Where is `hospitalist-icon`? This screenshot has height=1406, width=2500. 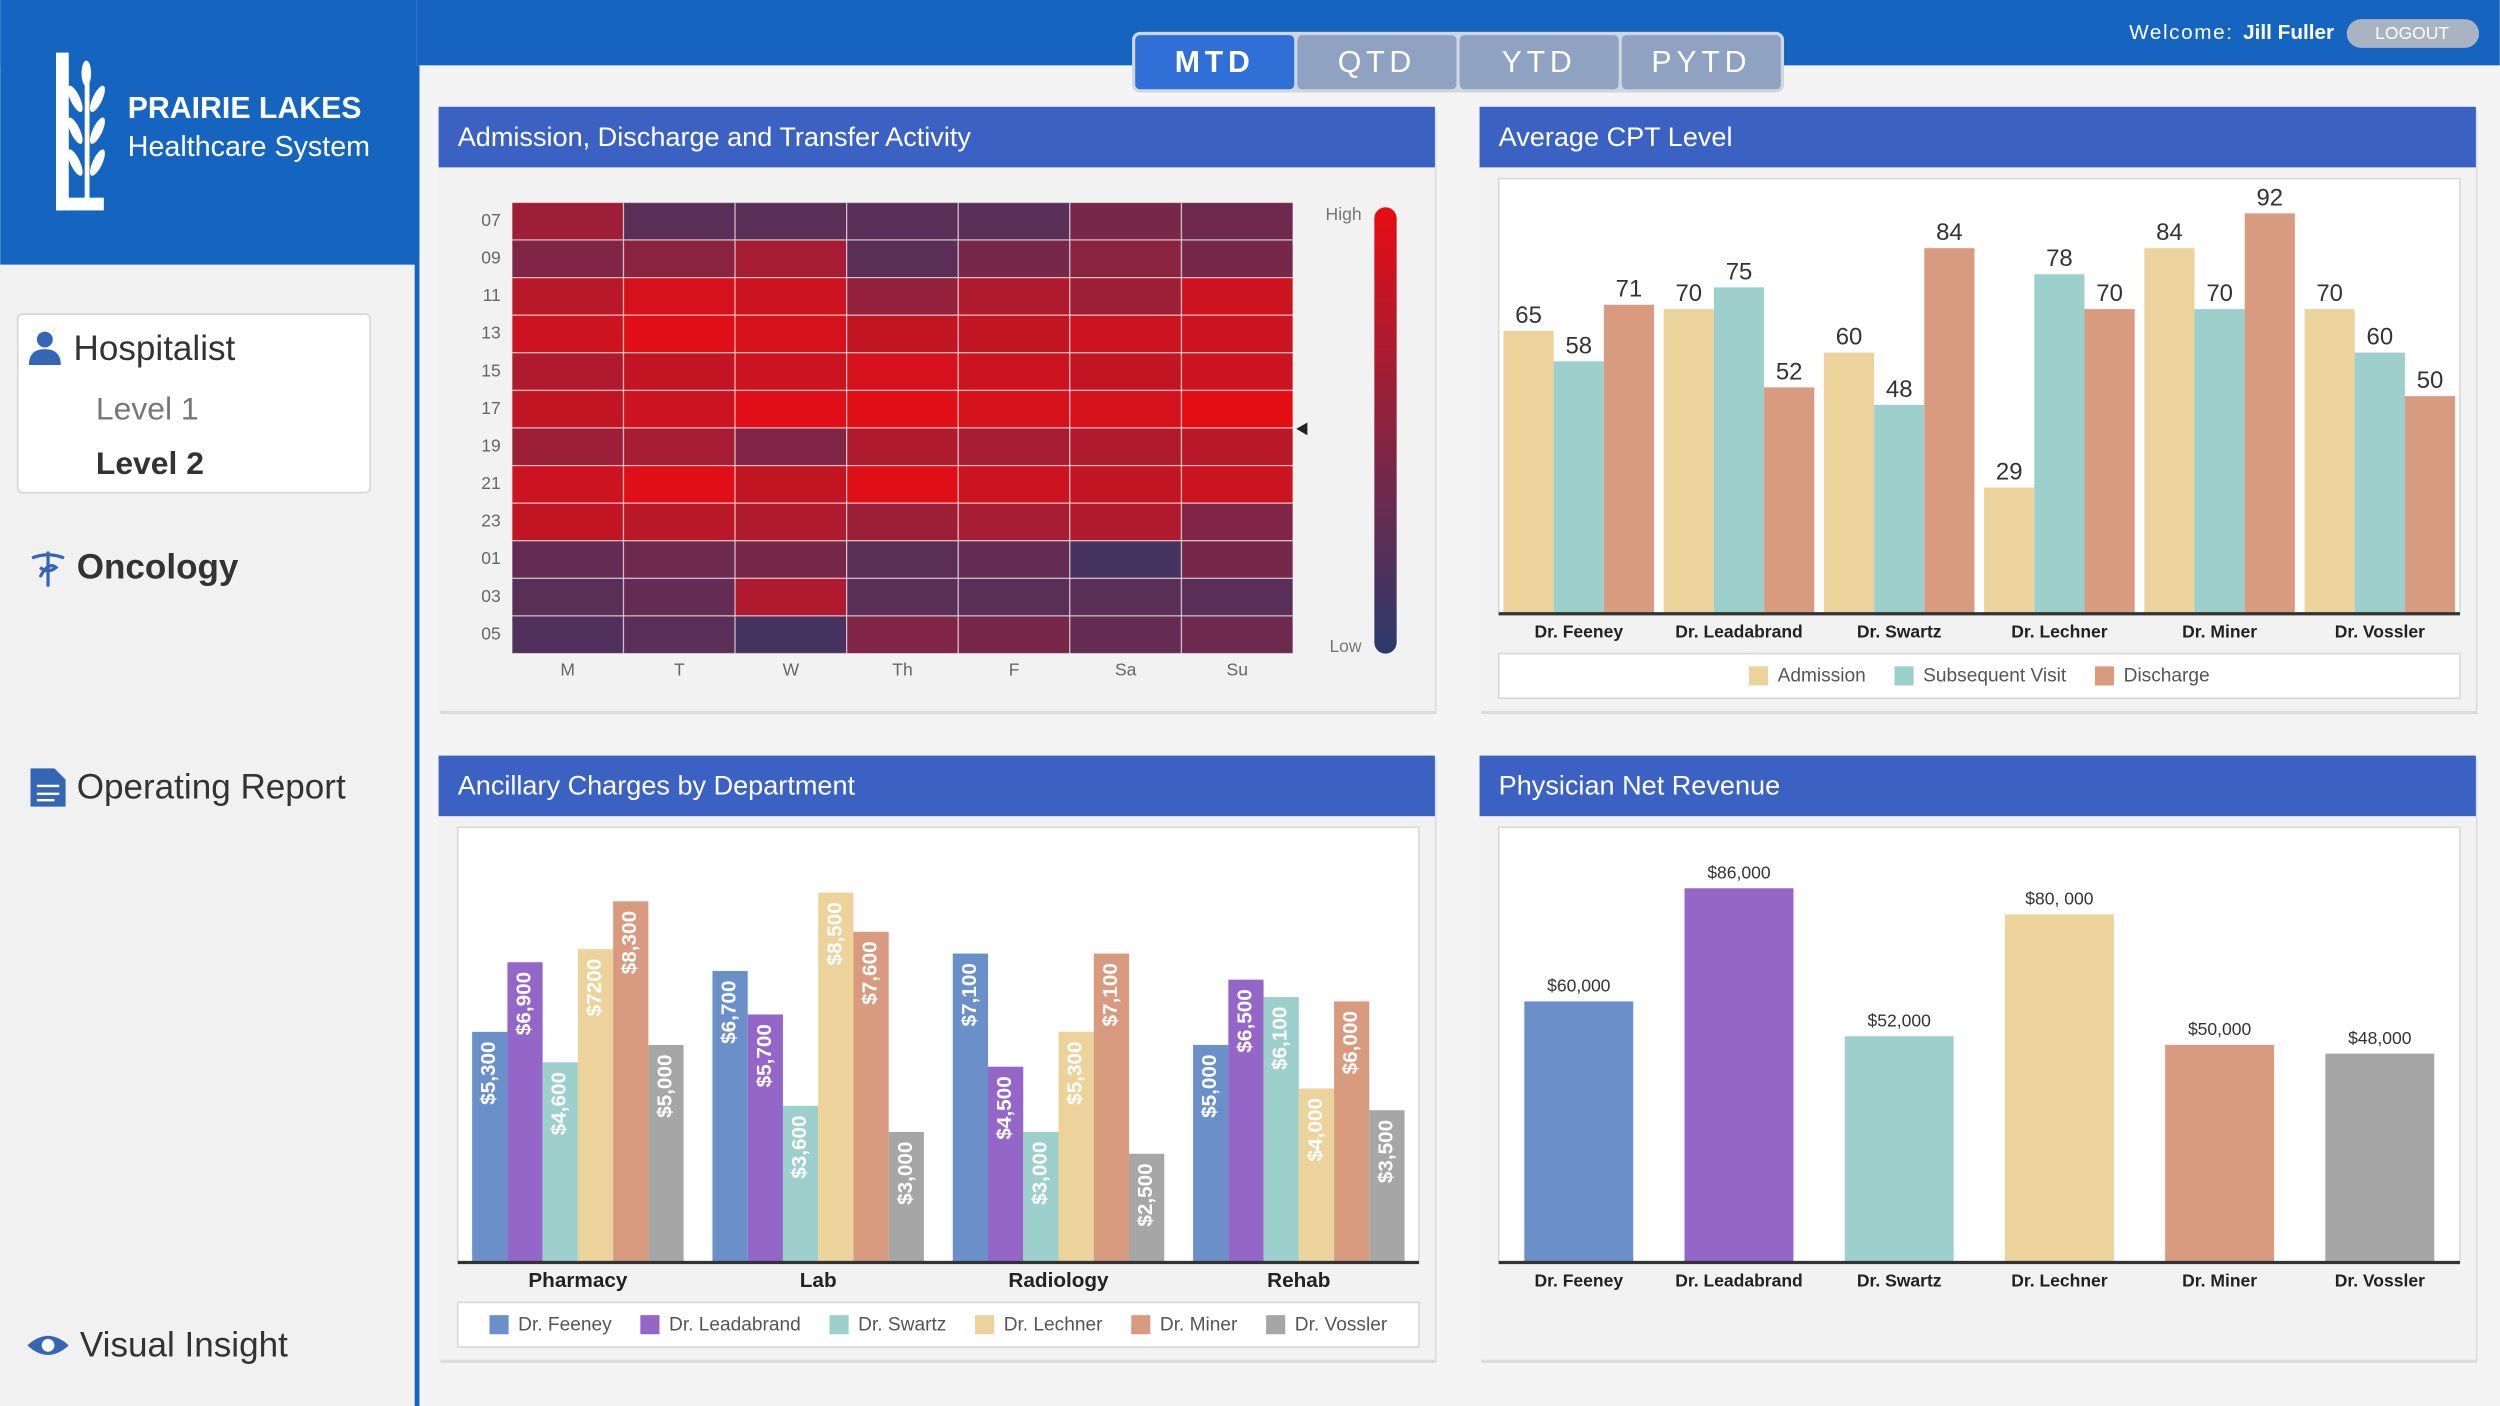 hospitalist-icon is located at coordinates (44, 348).